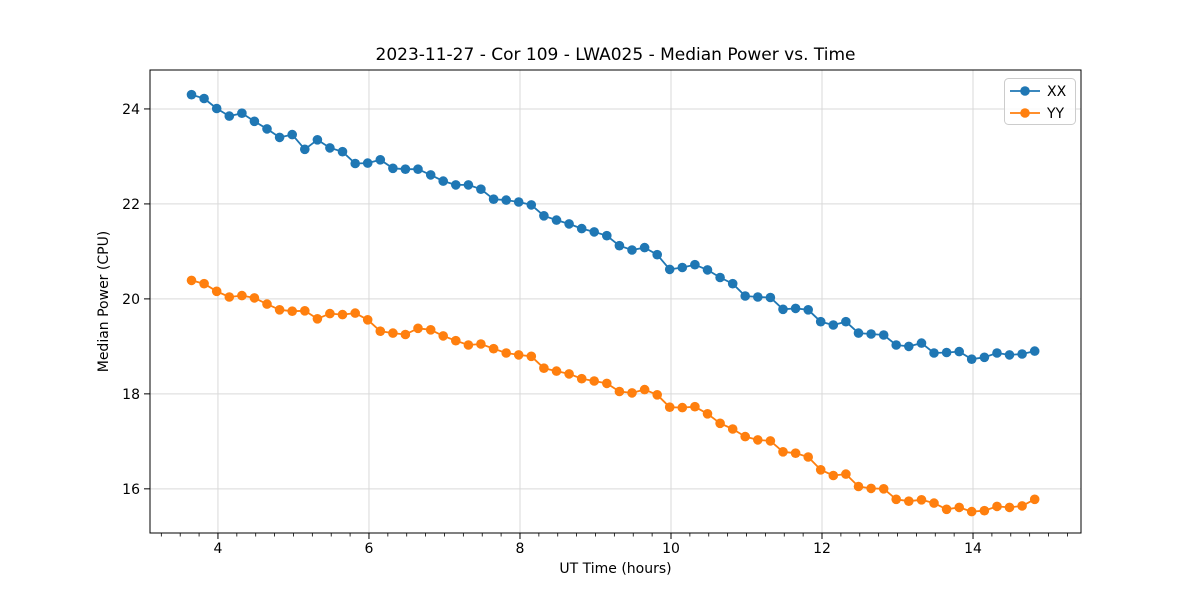  I want to click on legend-label: YY, so click(1055, 114).